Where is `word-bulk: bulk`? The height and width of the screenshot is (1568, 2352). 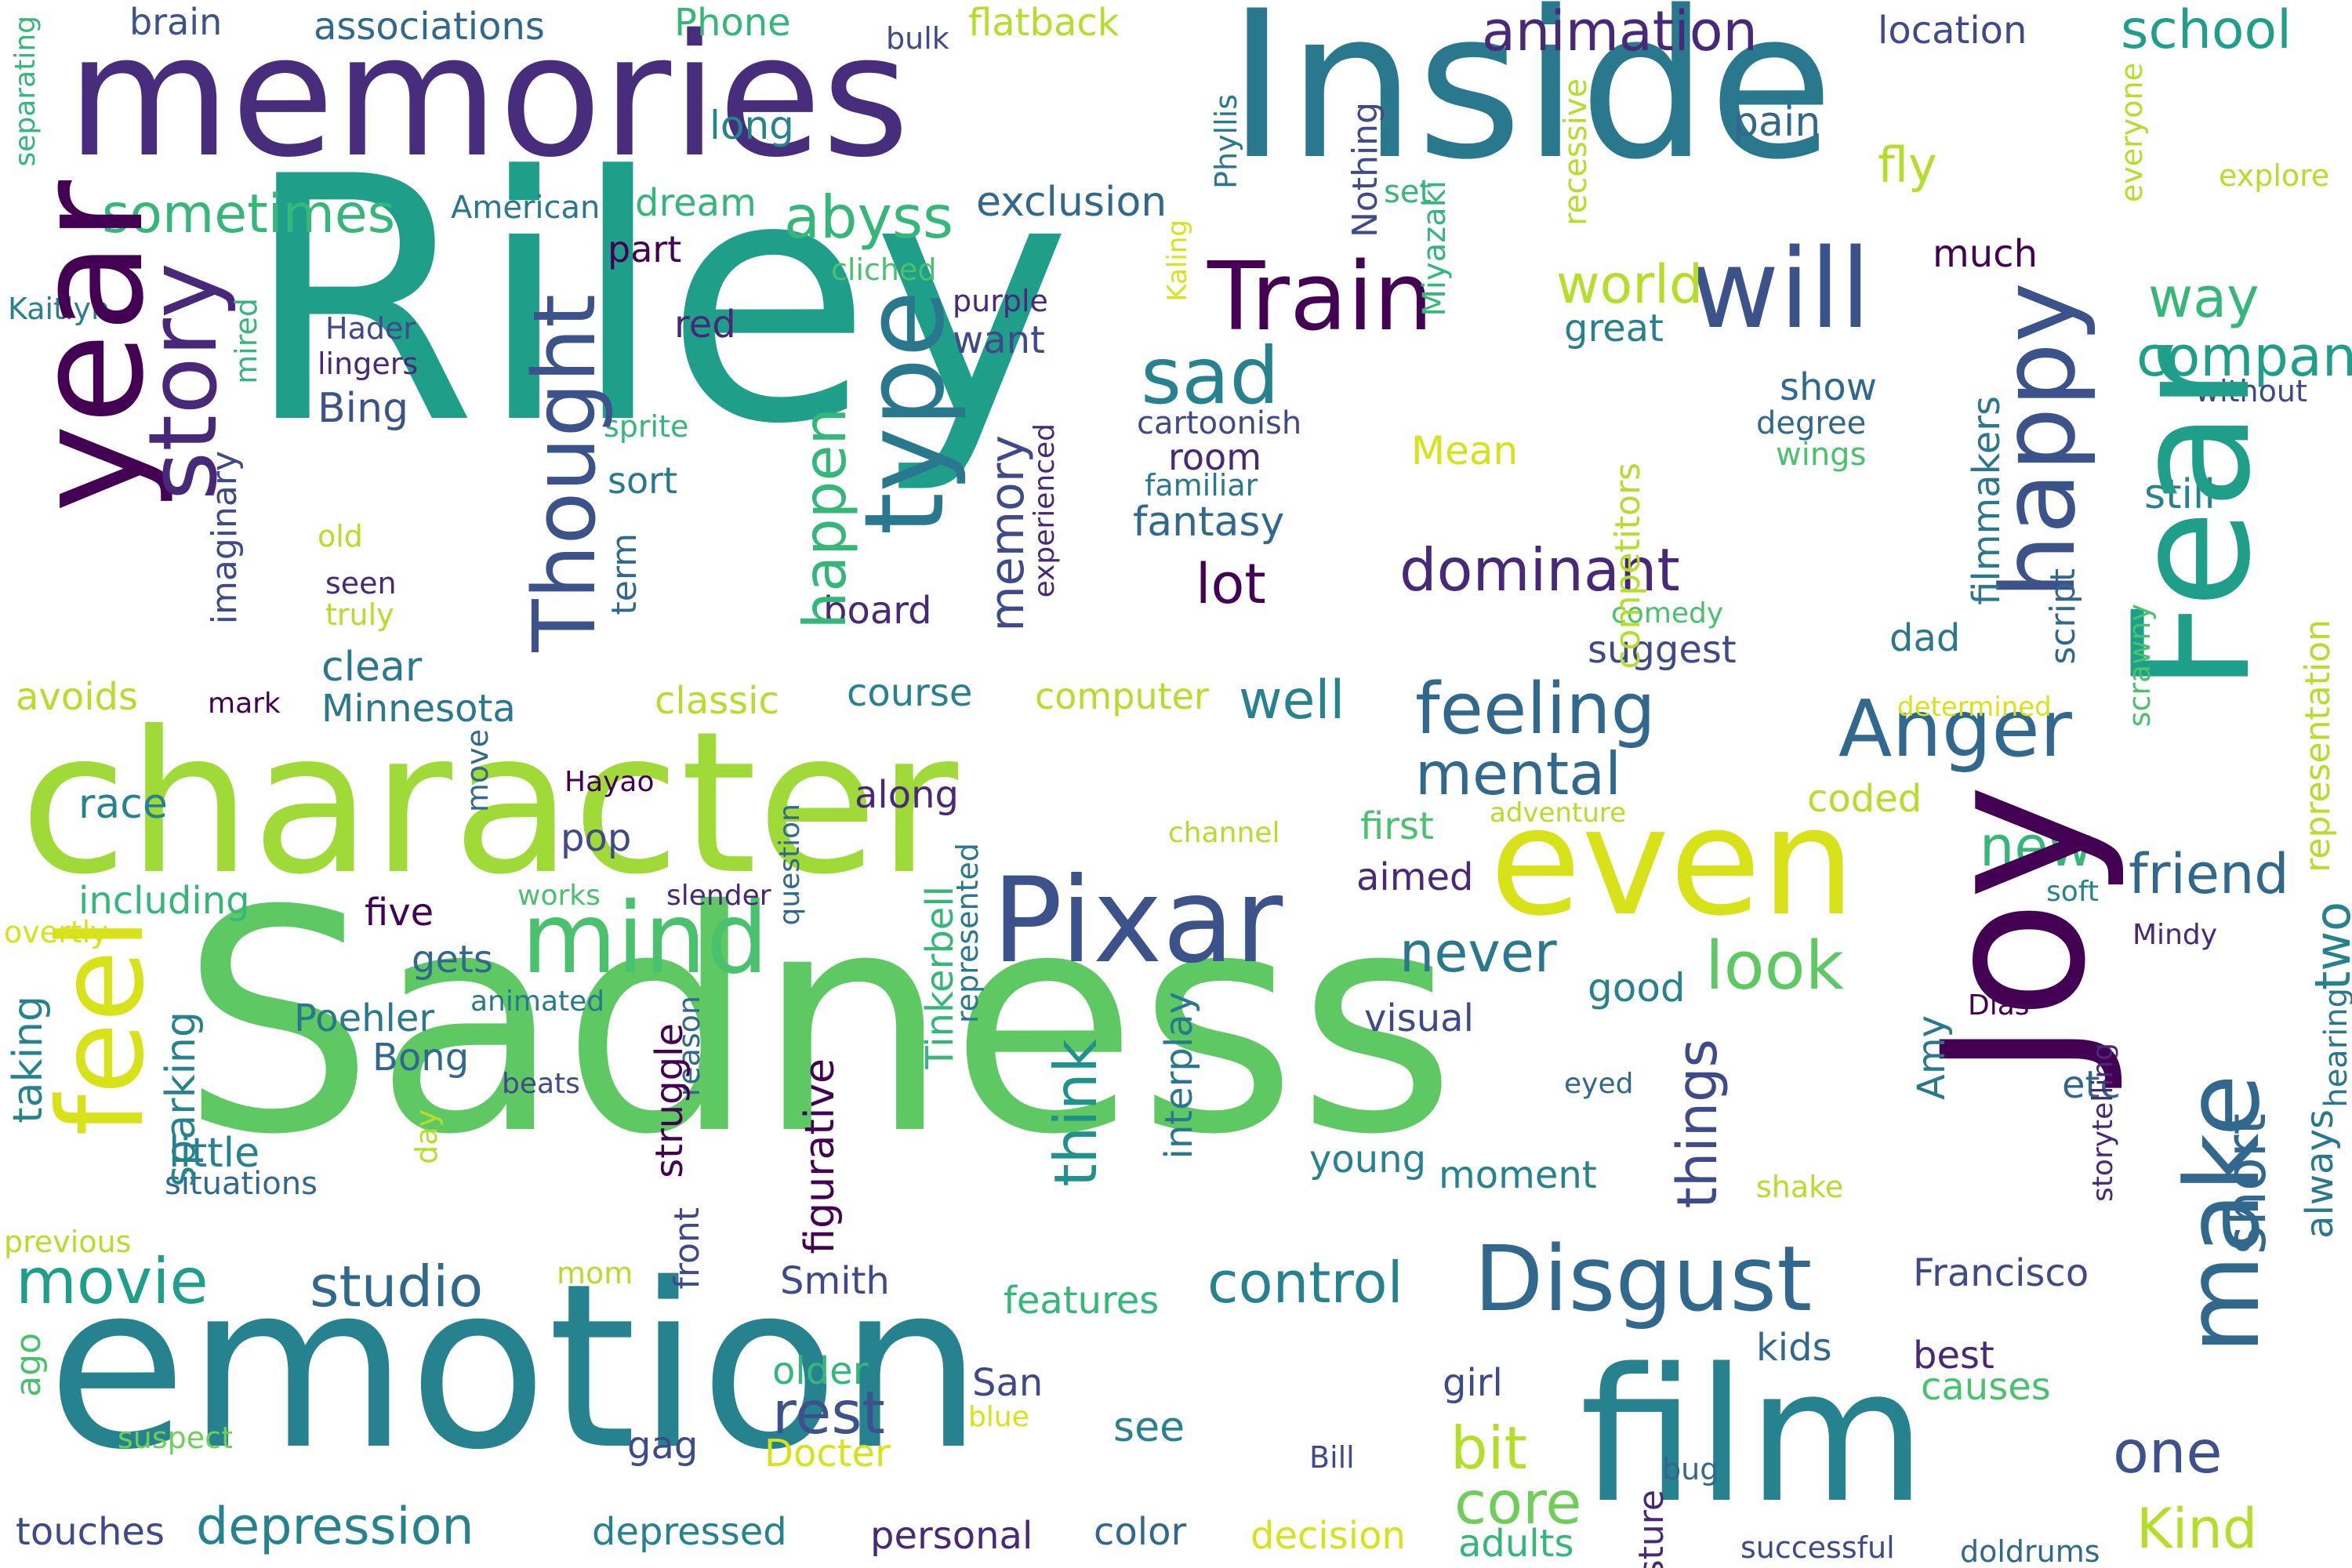
word-bulk: bulk is located at coordinates (917, 38).